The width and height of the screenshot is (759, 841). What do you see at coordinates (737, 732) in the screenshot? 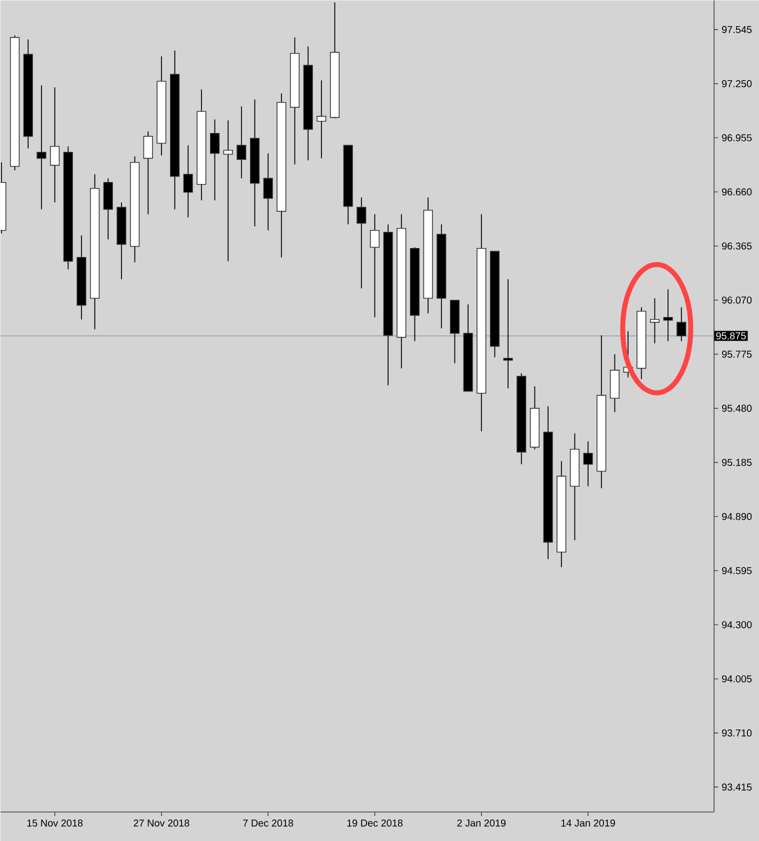
I see `y-tick-label: 93.710` at bounding box center [737, 732].